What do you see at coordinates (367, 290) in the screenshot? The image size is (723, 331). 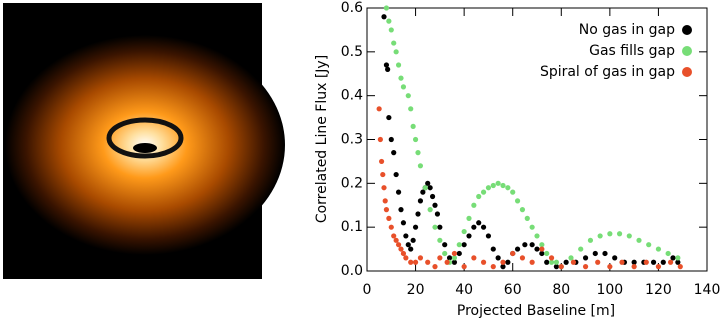 I see `x-tick-label: 0` at bounding box center [367, 290].